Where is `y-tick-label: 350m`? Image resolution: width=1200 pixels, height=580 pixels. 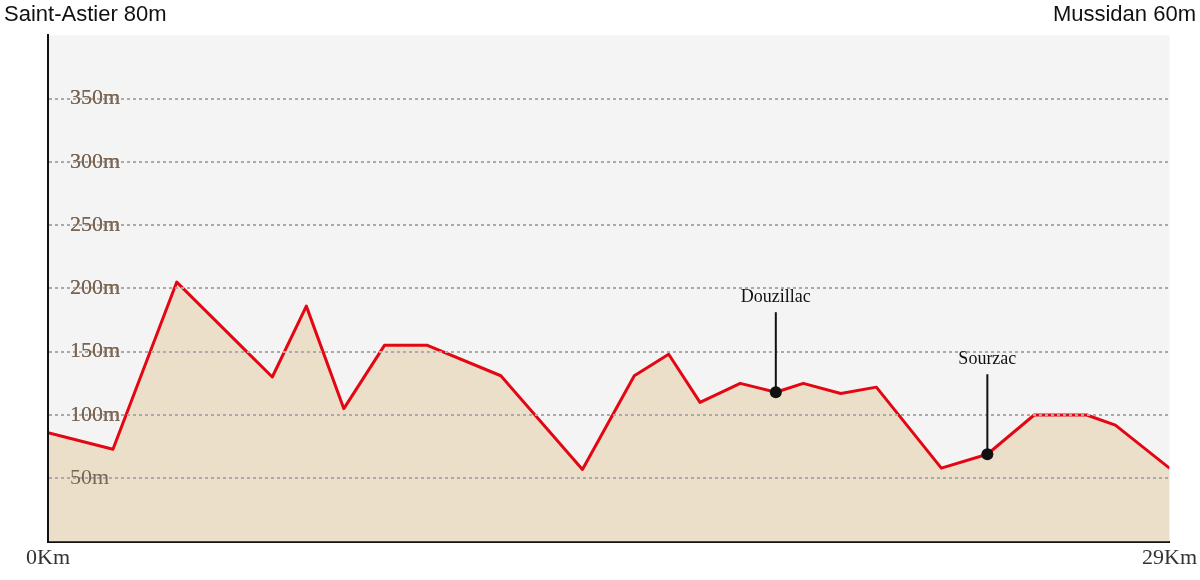 y-tick-label: 350m is located at coordinates (95, 97).